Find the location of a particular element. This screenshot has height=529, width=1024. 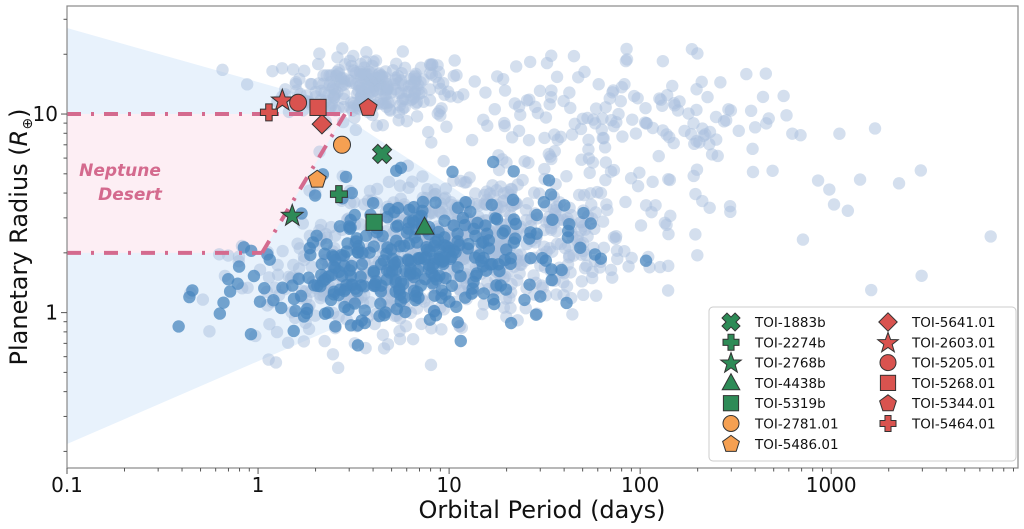

legend-label: TOI-1883b is located at coordinates (790, 323).